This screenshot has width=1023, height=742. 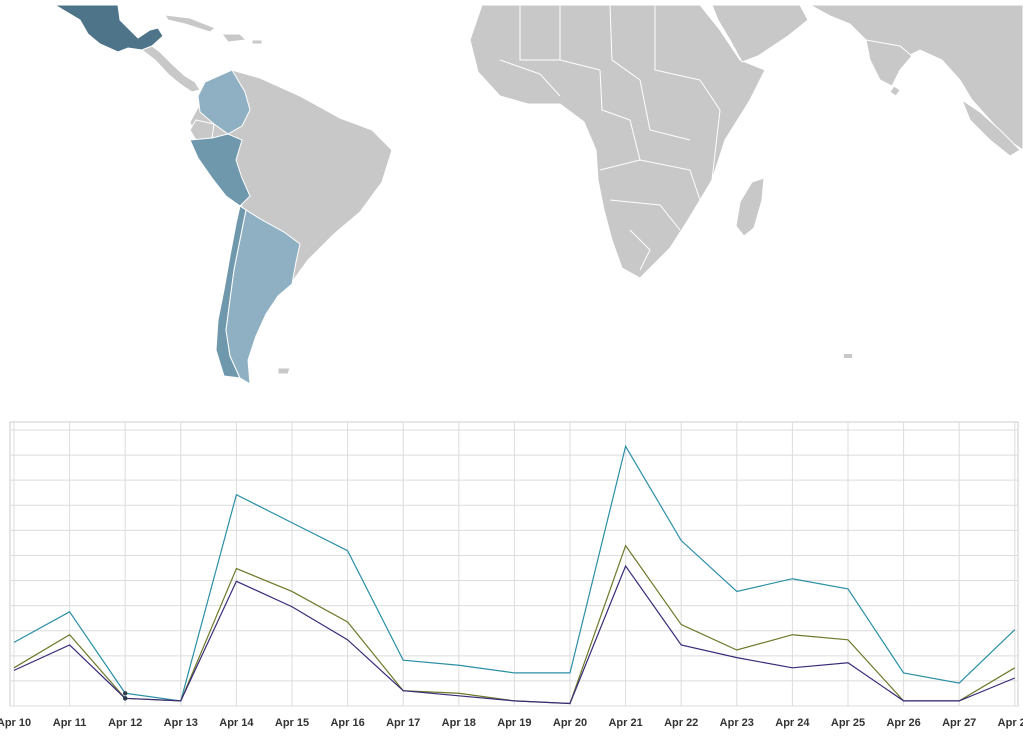 I want to click on x-tick-label: Apr 27, so click(x=959, y=723).